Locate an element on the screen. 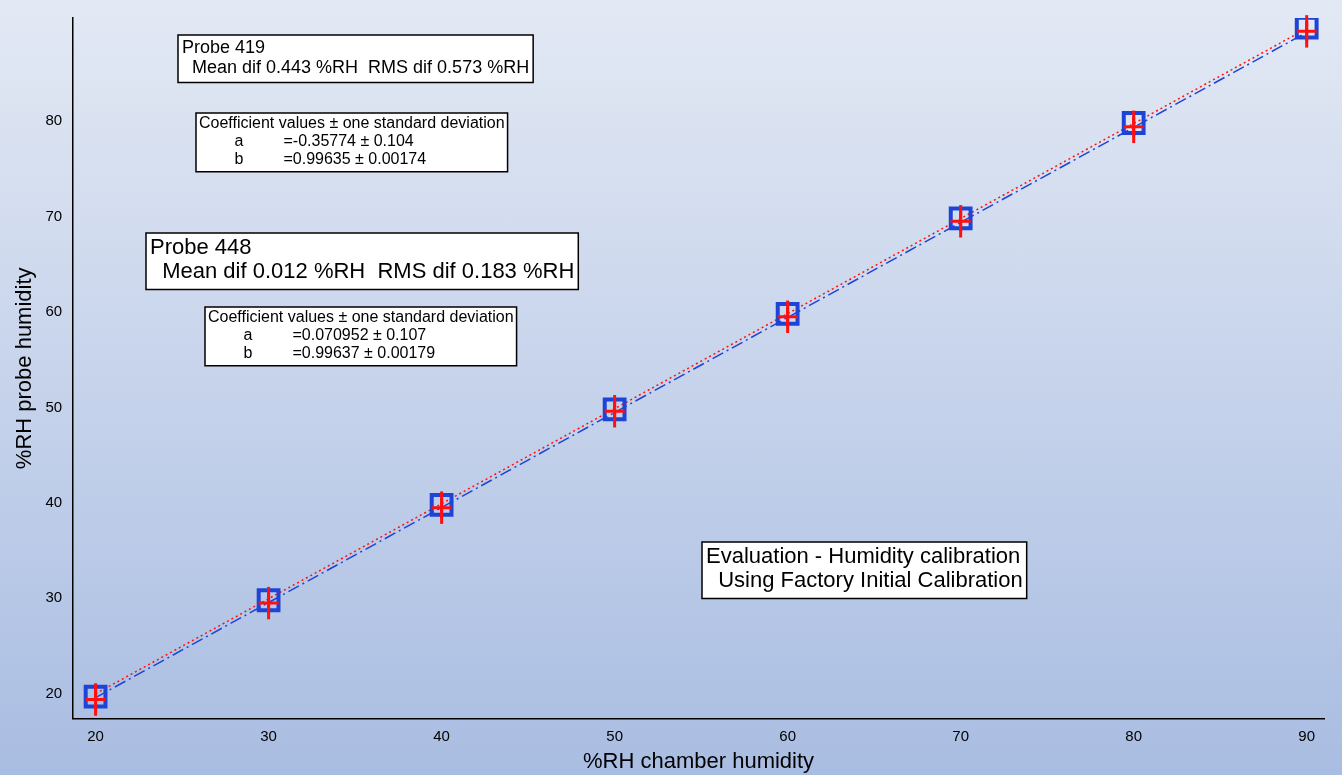  x-tick-label: 90 is located at coordinates (1307, 735).